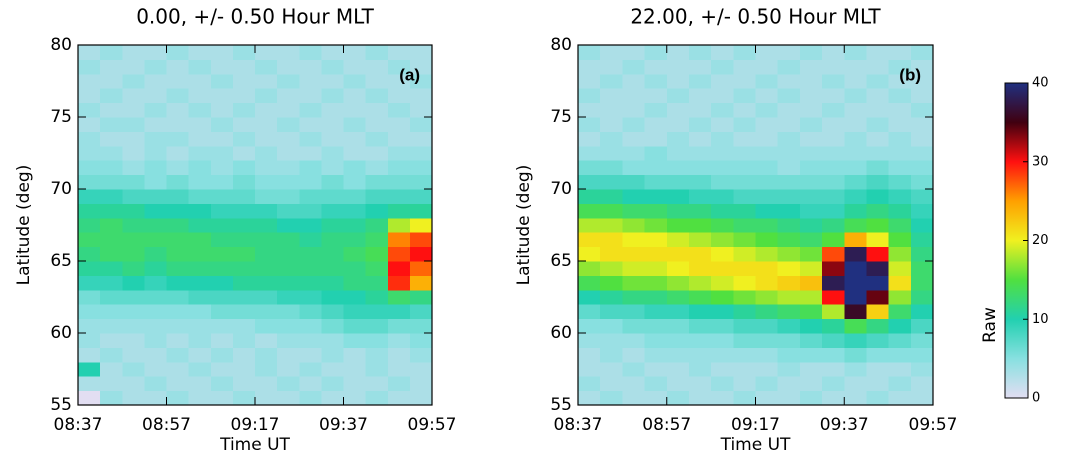  Describe the element at coordinates (61, 333) in the screenshot. I see `y-tick-label: 60` at that location.